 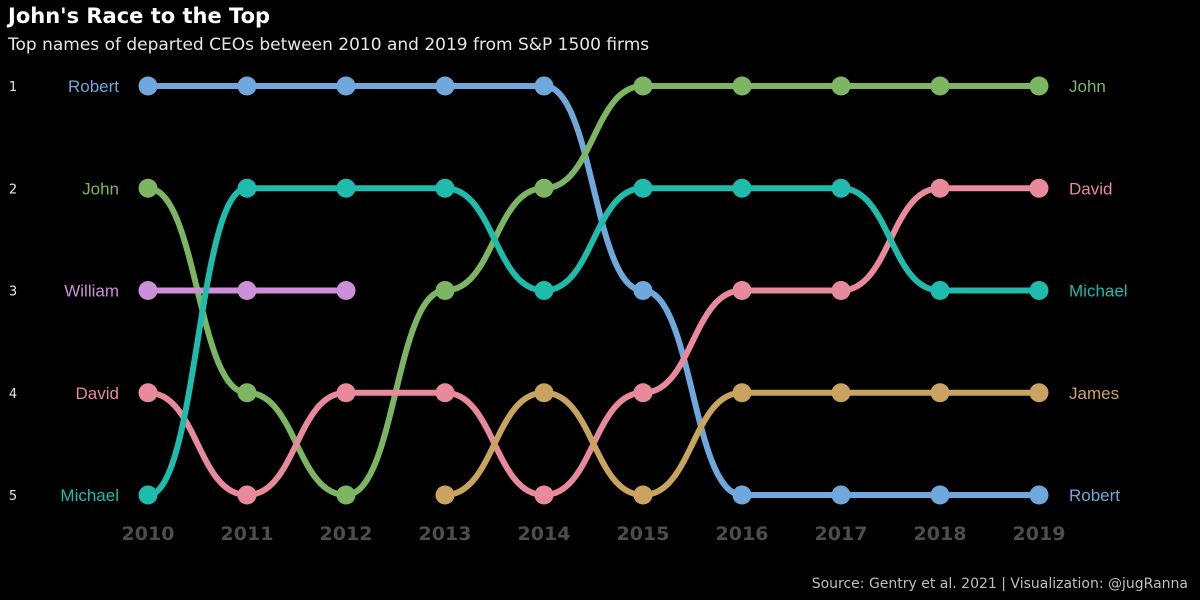 What do you see at coordinates (841, 86) in the screenshot?
I see `point-john-2017` at bounding box center [841, 86].